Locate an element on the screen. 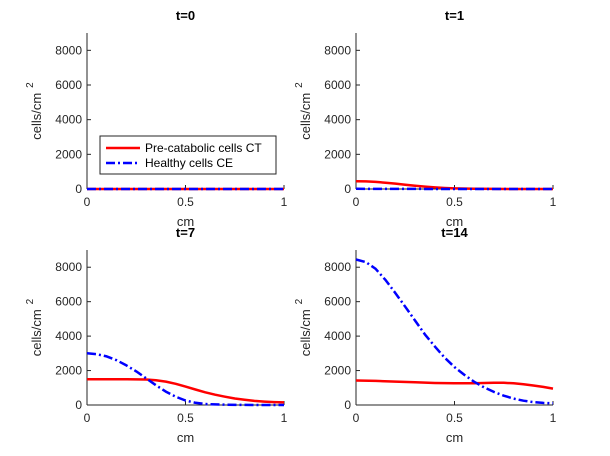  chart-title: t=7 is located at coordinates (185, 232).